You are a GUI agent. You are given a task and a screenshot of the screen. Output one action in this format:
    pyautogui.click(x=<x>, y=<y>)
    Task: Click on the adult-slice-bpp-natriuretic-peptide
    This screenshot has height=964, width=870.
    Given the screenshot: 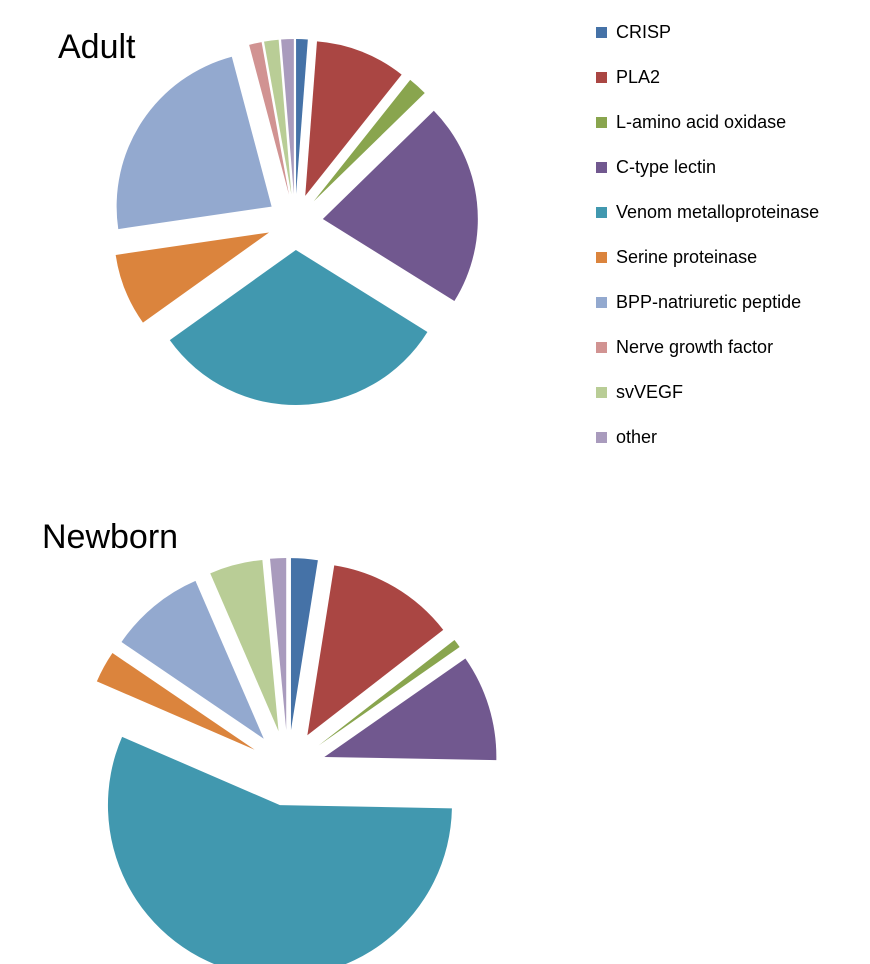 What is the action you would take?
    pyautogui.click(x=194, y=143)
    